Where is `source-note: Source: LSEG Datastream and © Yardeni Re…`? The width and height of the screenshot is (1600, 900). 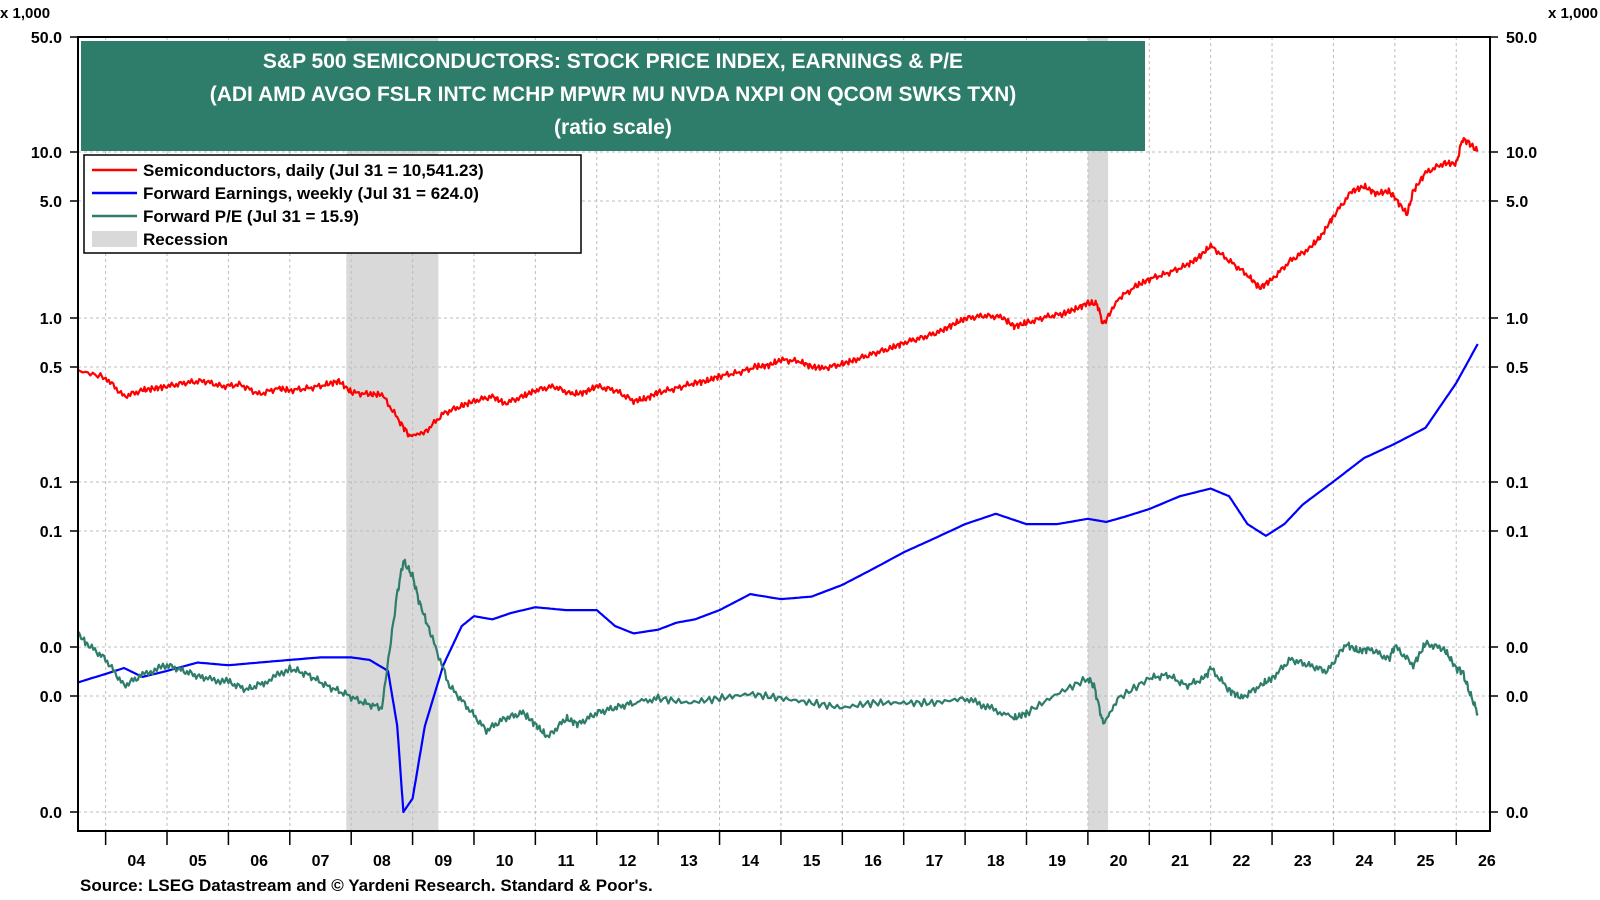
source-note: Source: LSEG Datastream and © Yardeni Re… is located at coordinates (366, 885).